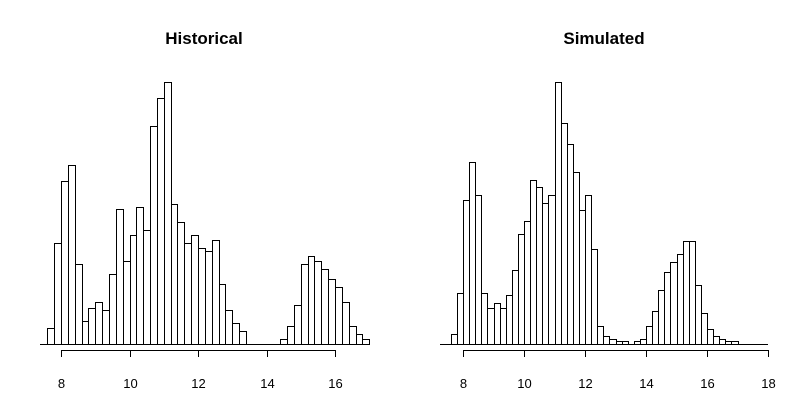  I want to click on historical-x-tick-label: 14, so click(267, 383).